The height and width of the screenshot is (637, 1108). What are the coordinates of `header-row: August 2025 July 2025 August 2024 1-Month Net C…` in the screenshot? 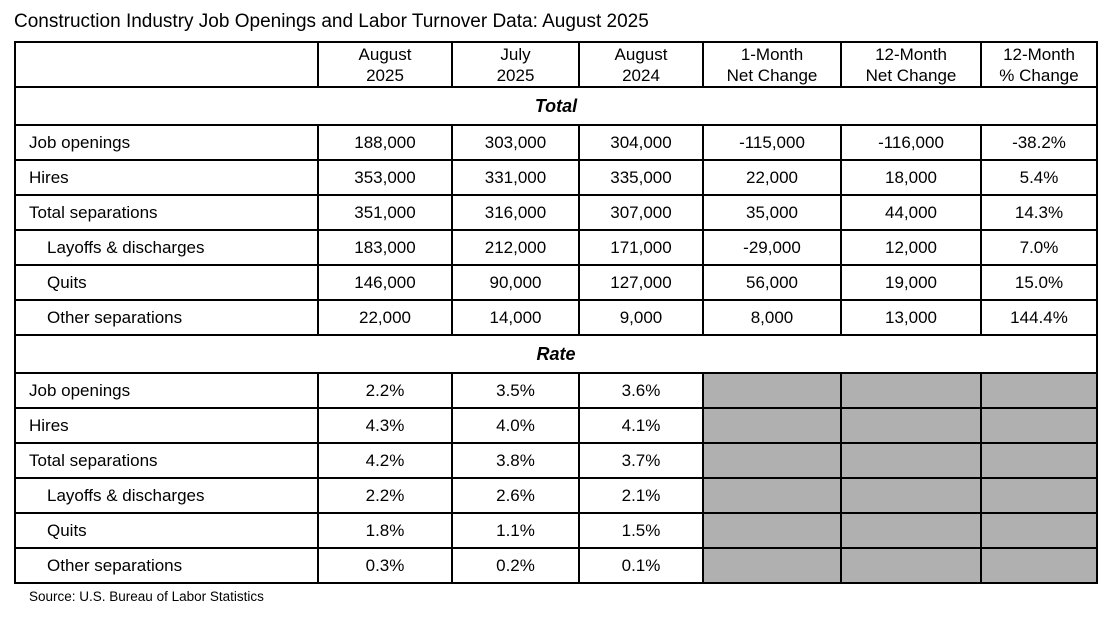 It's located at (556, 64).